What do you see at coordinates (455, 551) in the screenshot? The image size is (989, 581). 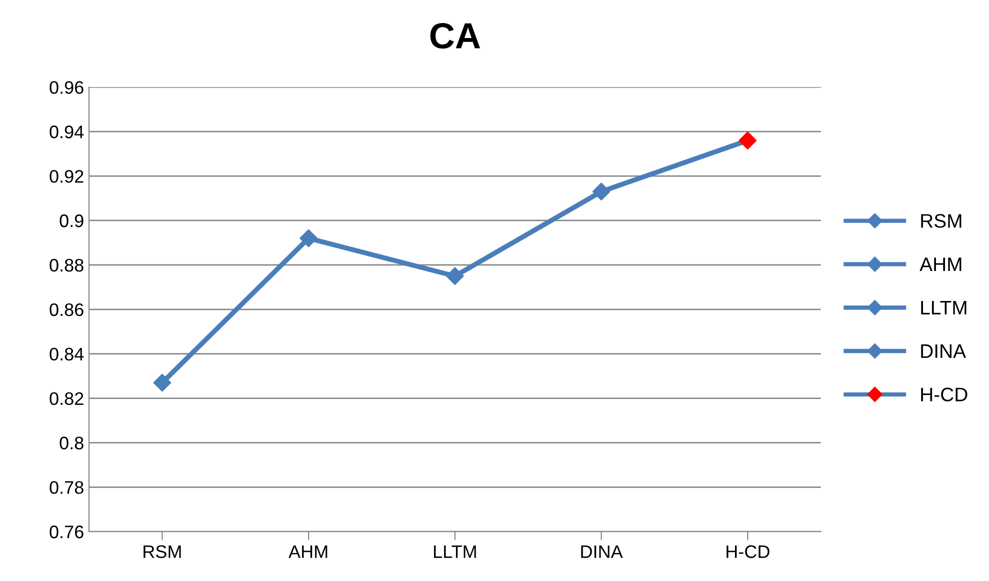 I see `x-tick-label: LLTM` at bounding box center [455, 551].